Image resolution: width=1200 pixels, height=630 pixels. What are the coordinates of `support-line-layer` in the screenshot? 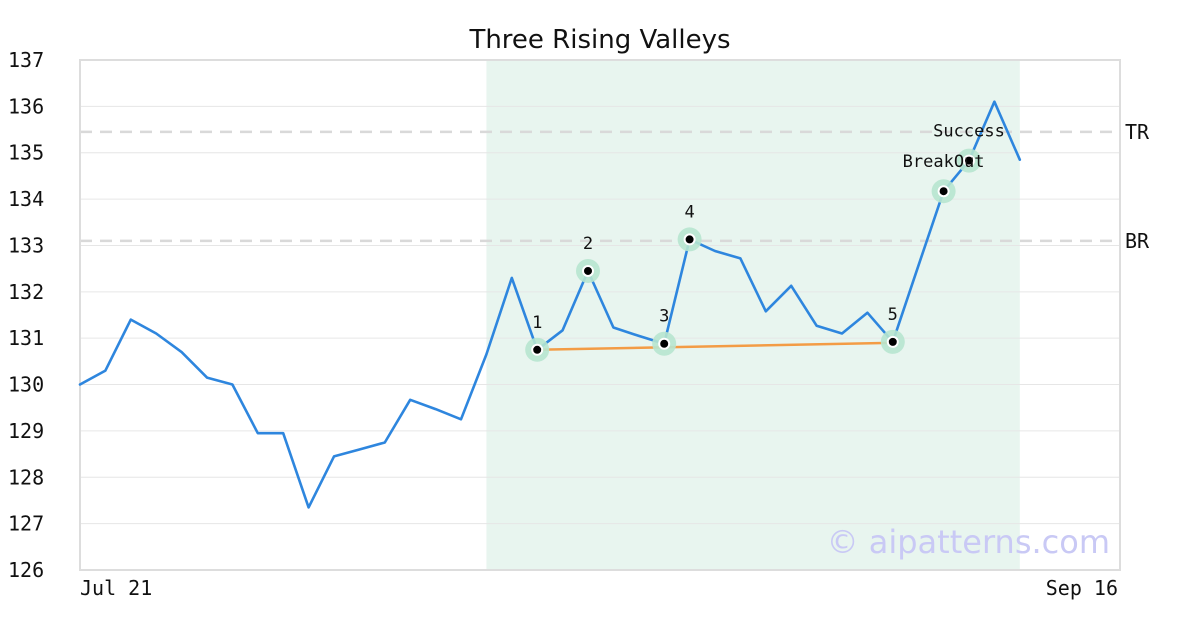 It's located at (715, 346).